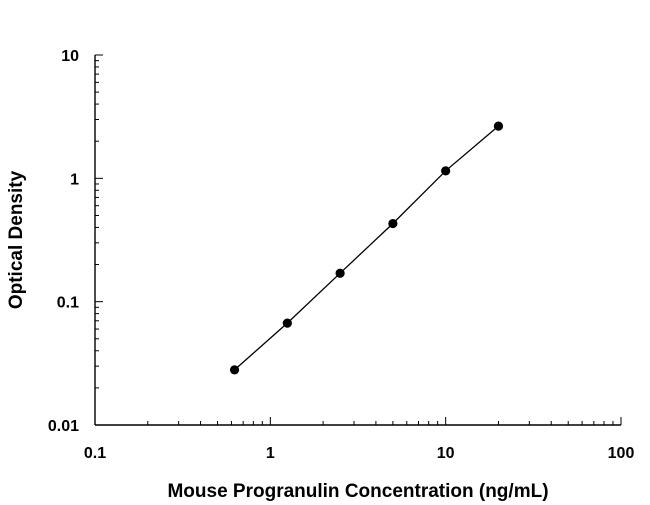  Describe the element at coordinates (446, 453) in the screenshot. I see `x-tick-label: 10` at that location.